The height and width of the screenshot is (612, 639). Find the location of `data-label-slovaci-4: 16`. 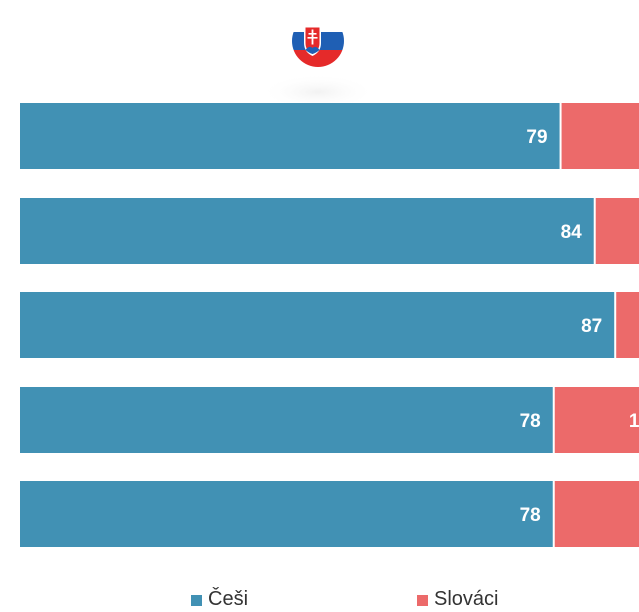

data-label-slovaci-4: 16 is located at coordinates (634, 421).